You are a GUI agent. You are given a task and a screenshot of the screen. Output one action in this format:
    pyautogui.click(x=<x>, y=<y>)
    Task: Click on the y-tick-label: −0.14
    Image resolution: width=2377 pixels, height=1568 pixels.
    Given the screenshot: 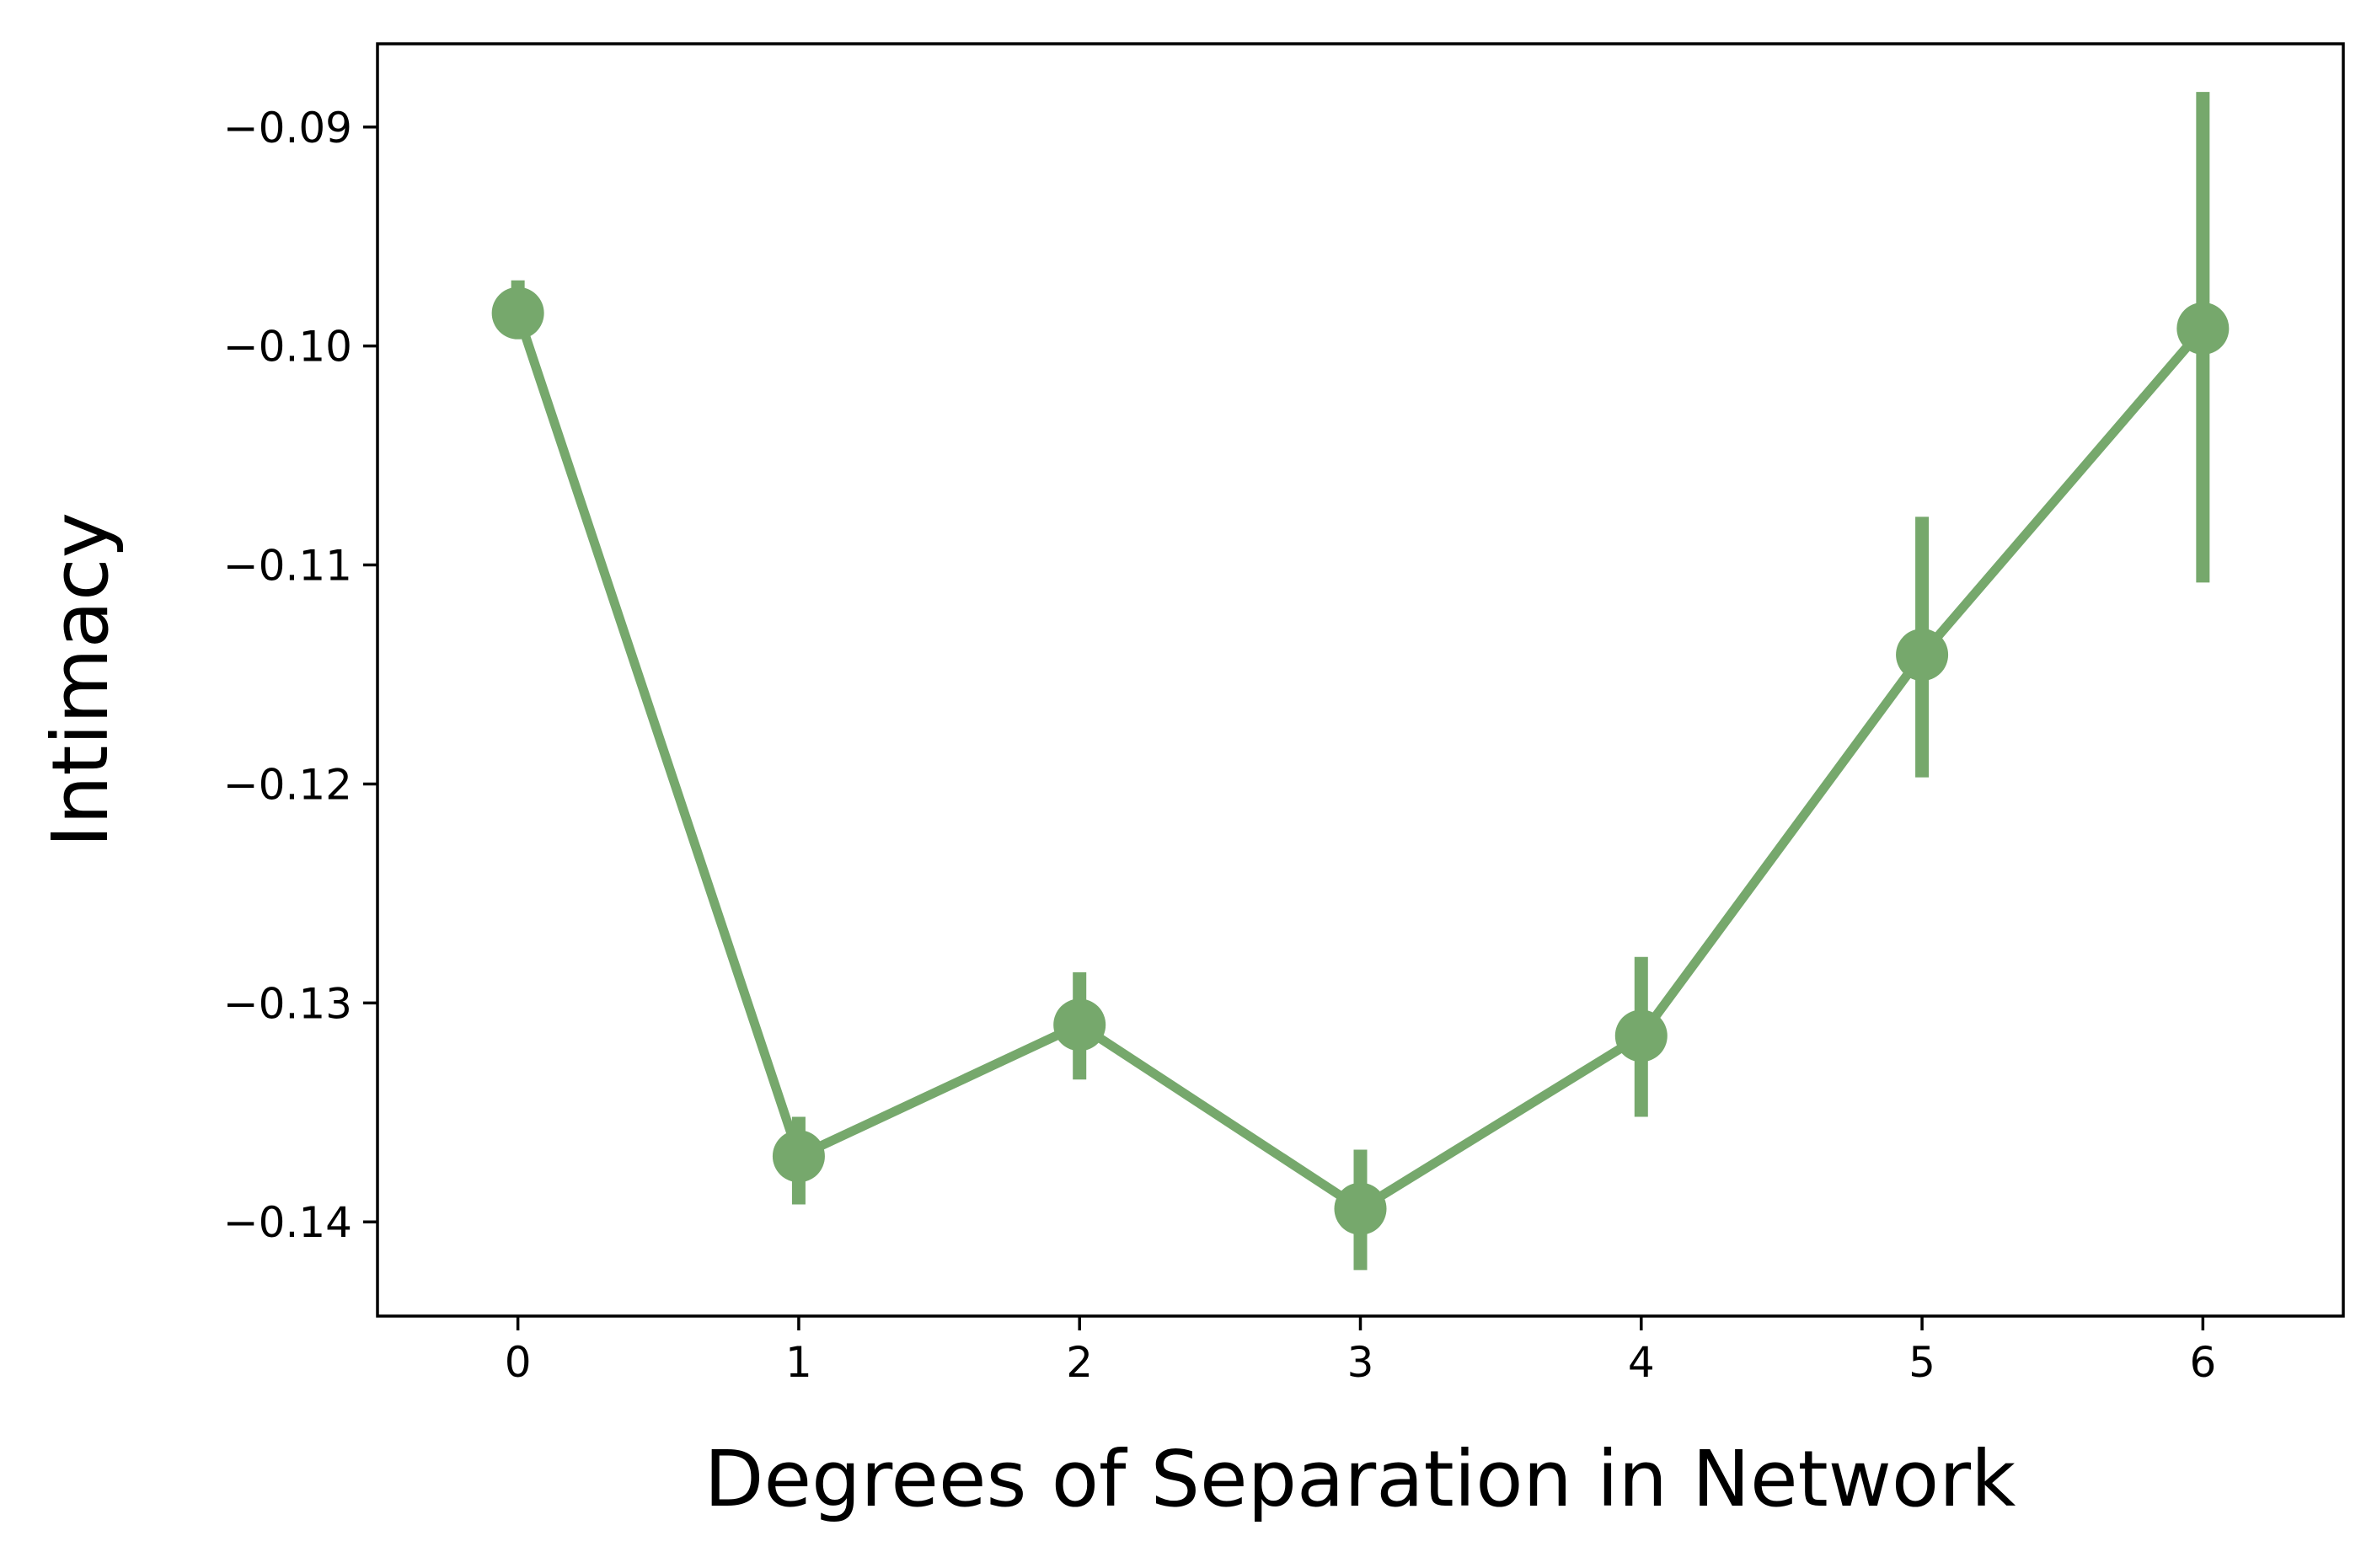 What is the action you would take?
    pyautogui.click(x=287, y=1222)
    